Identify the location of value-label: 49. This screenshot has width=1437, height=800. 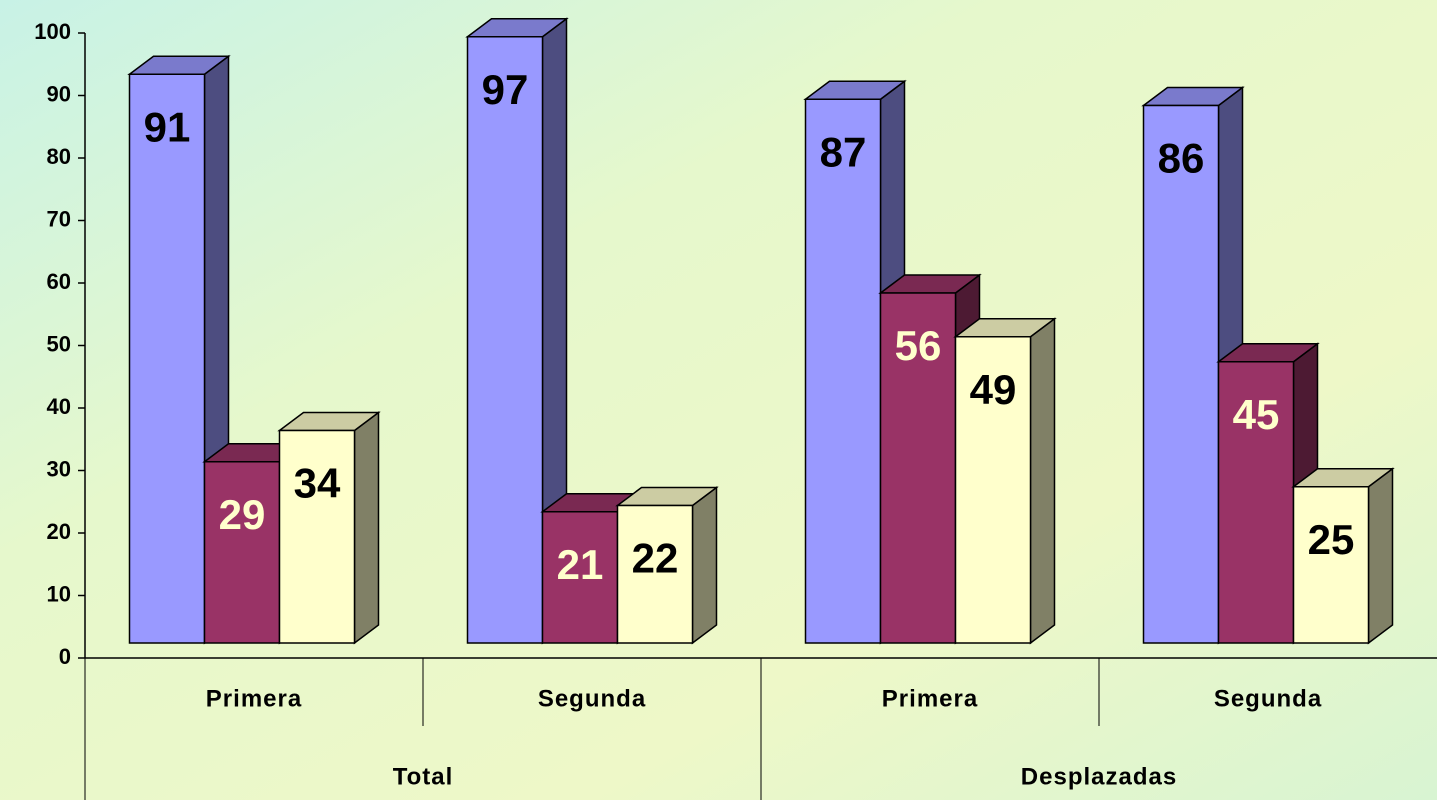
(993, 389).